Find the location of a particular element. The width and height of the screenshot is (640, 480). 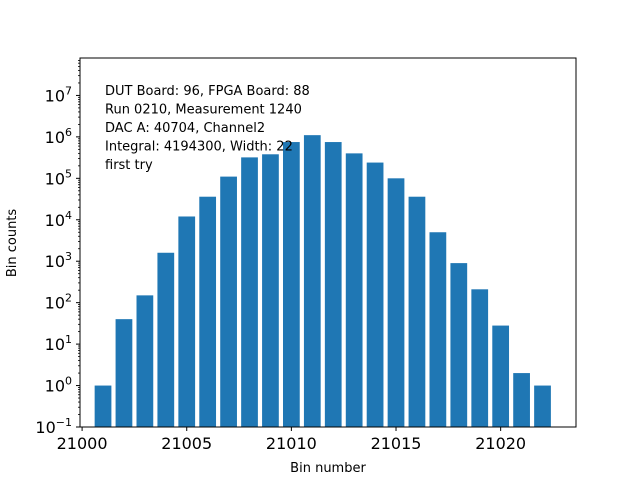

x-tick-label-21010: 21010 is located at coordinates (291, 443).